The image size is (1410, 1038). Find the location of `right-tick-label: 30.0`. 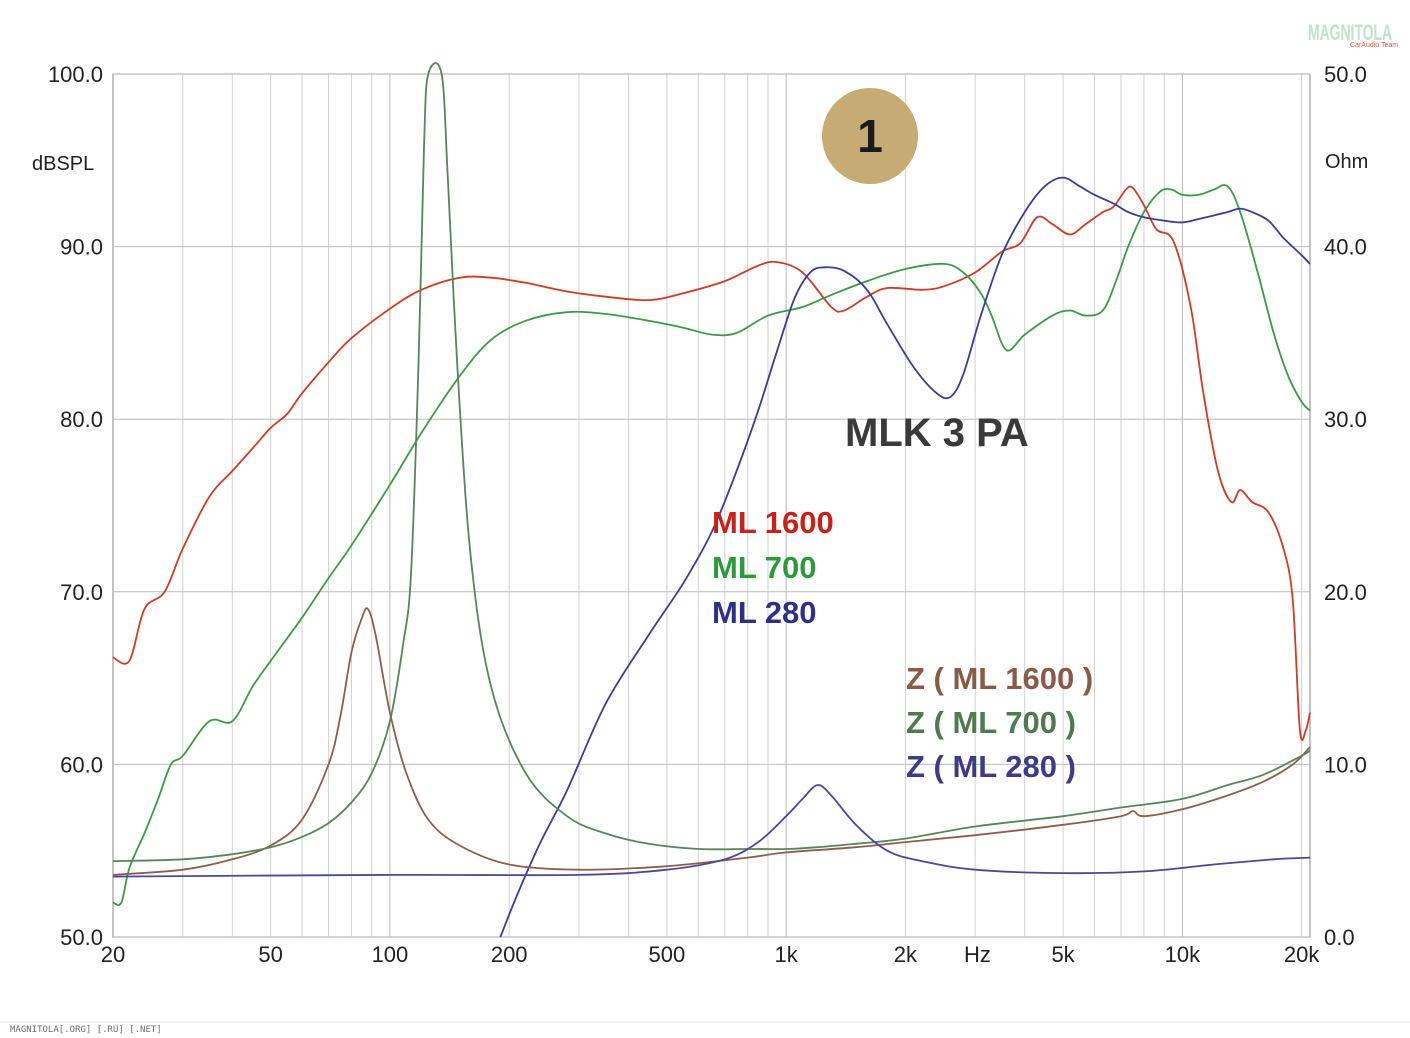

right-tick-label: 30.0 is located at coordinates (1345, 419).